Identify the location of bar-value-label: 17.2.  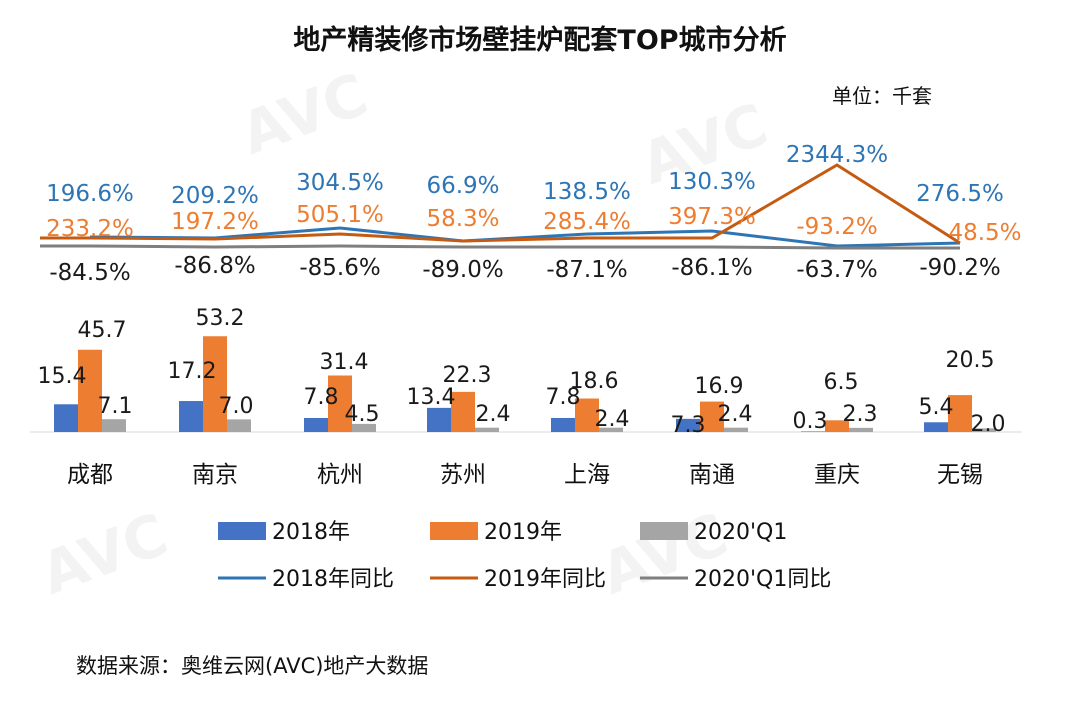
(192, 371).